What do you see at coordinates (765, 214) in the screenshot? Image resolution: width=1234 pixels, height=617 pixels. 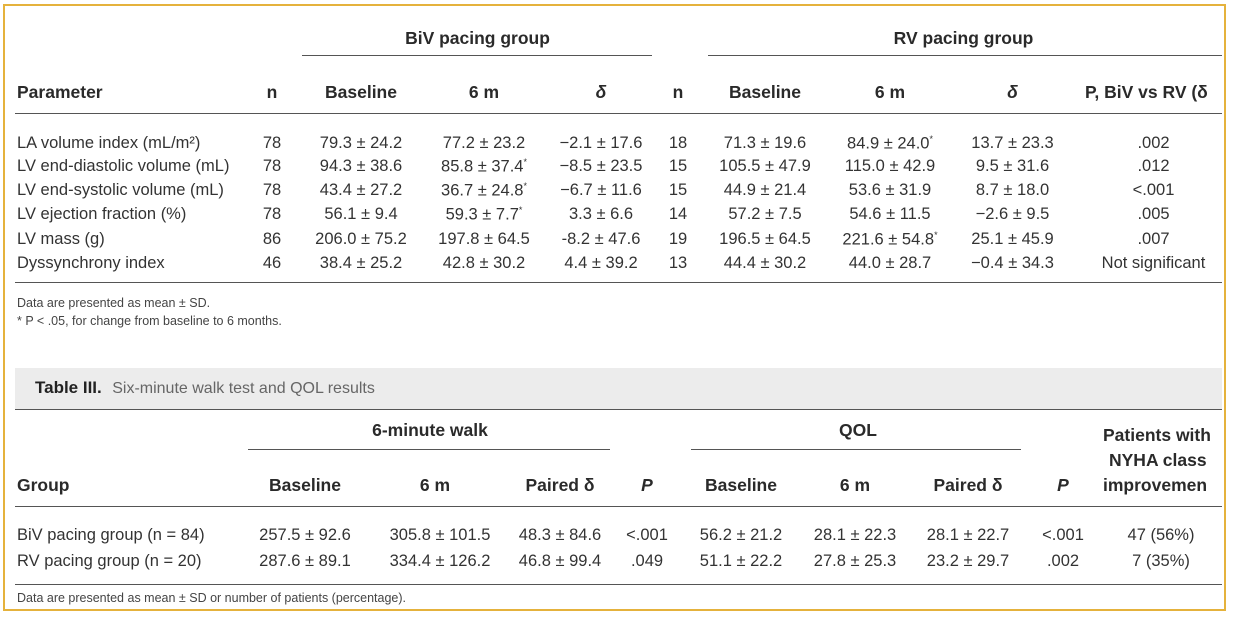 I see `table2-cell-b2: 57.2 ± 7.5` at bounding box center [765, 214].